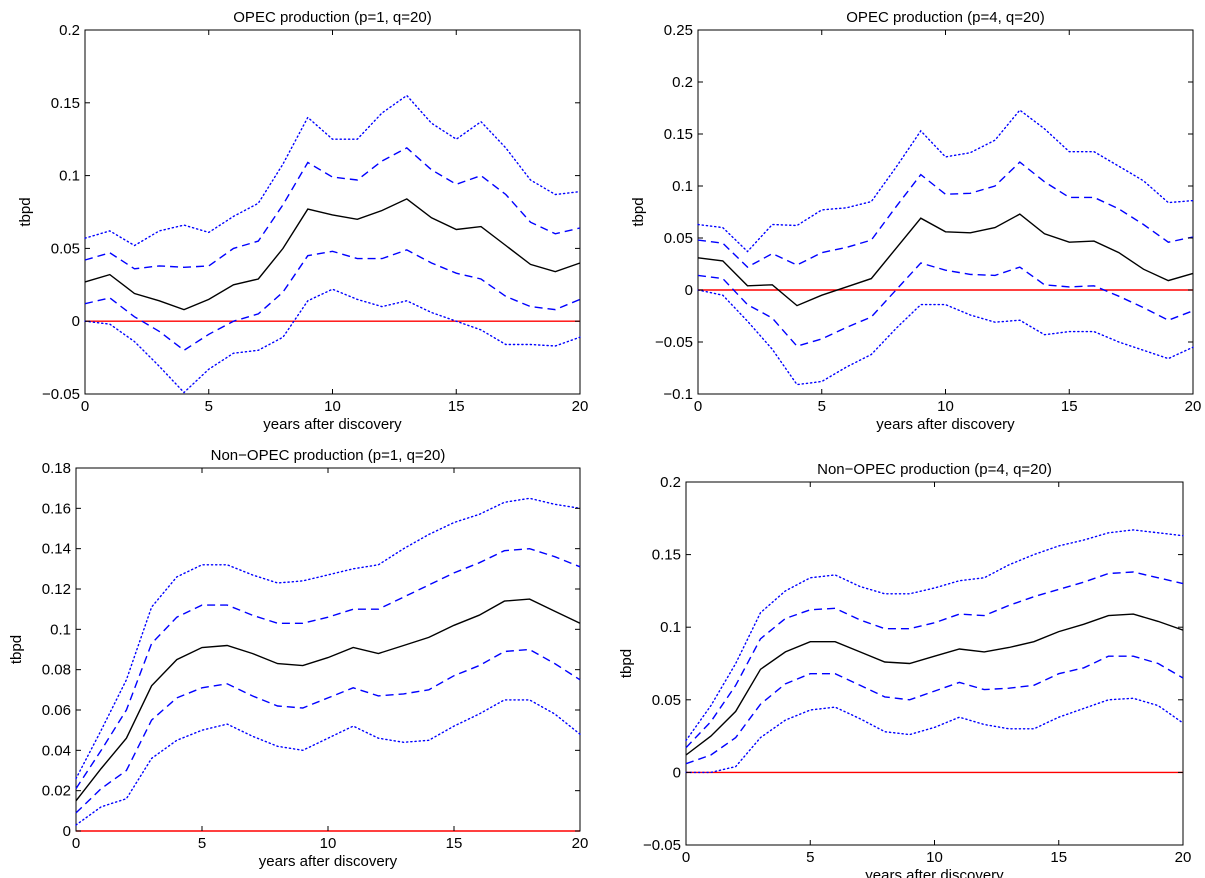 This screenshot has width=1205, height=878. Describe the element at coordinates (934, 469) in the screenshot. I see `chart-title: Non−OPEC production (p=4, q=20)` at that location.